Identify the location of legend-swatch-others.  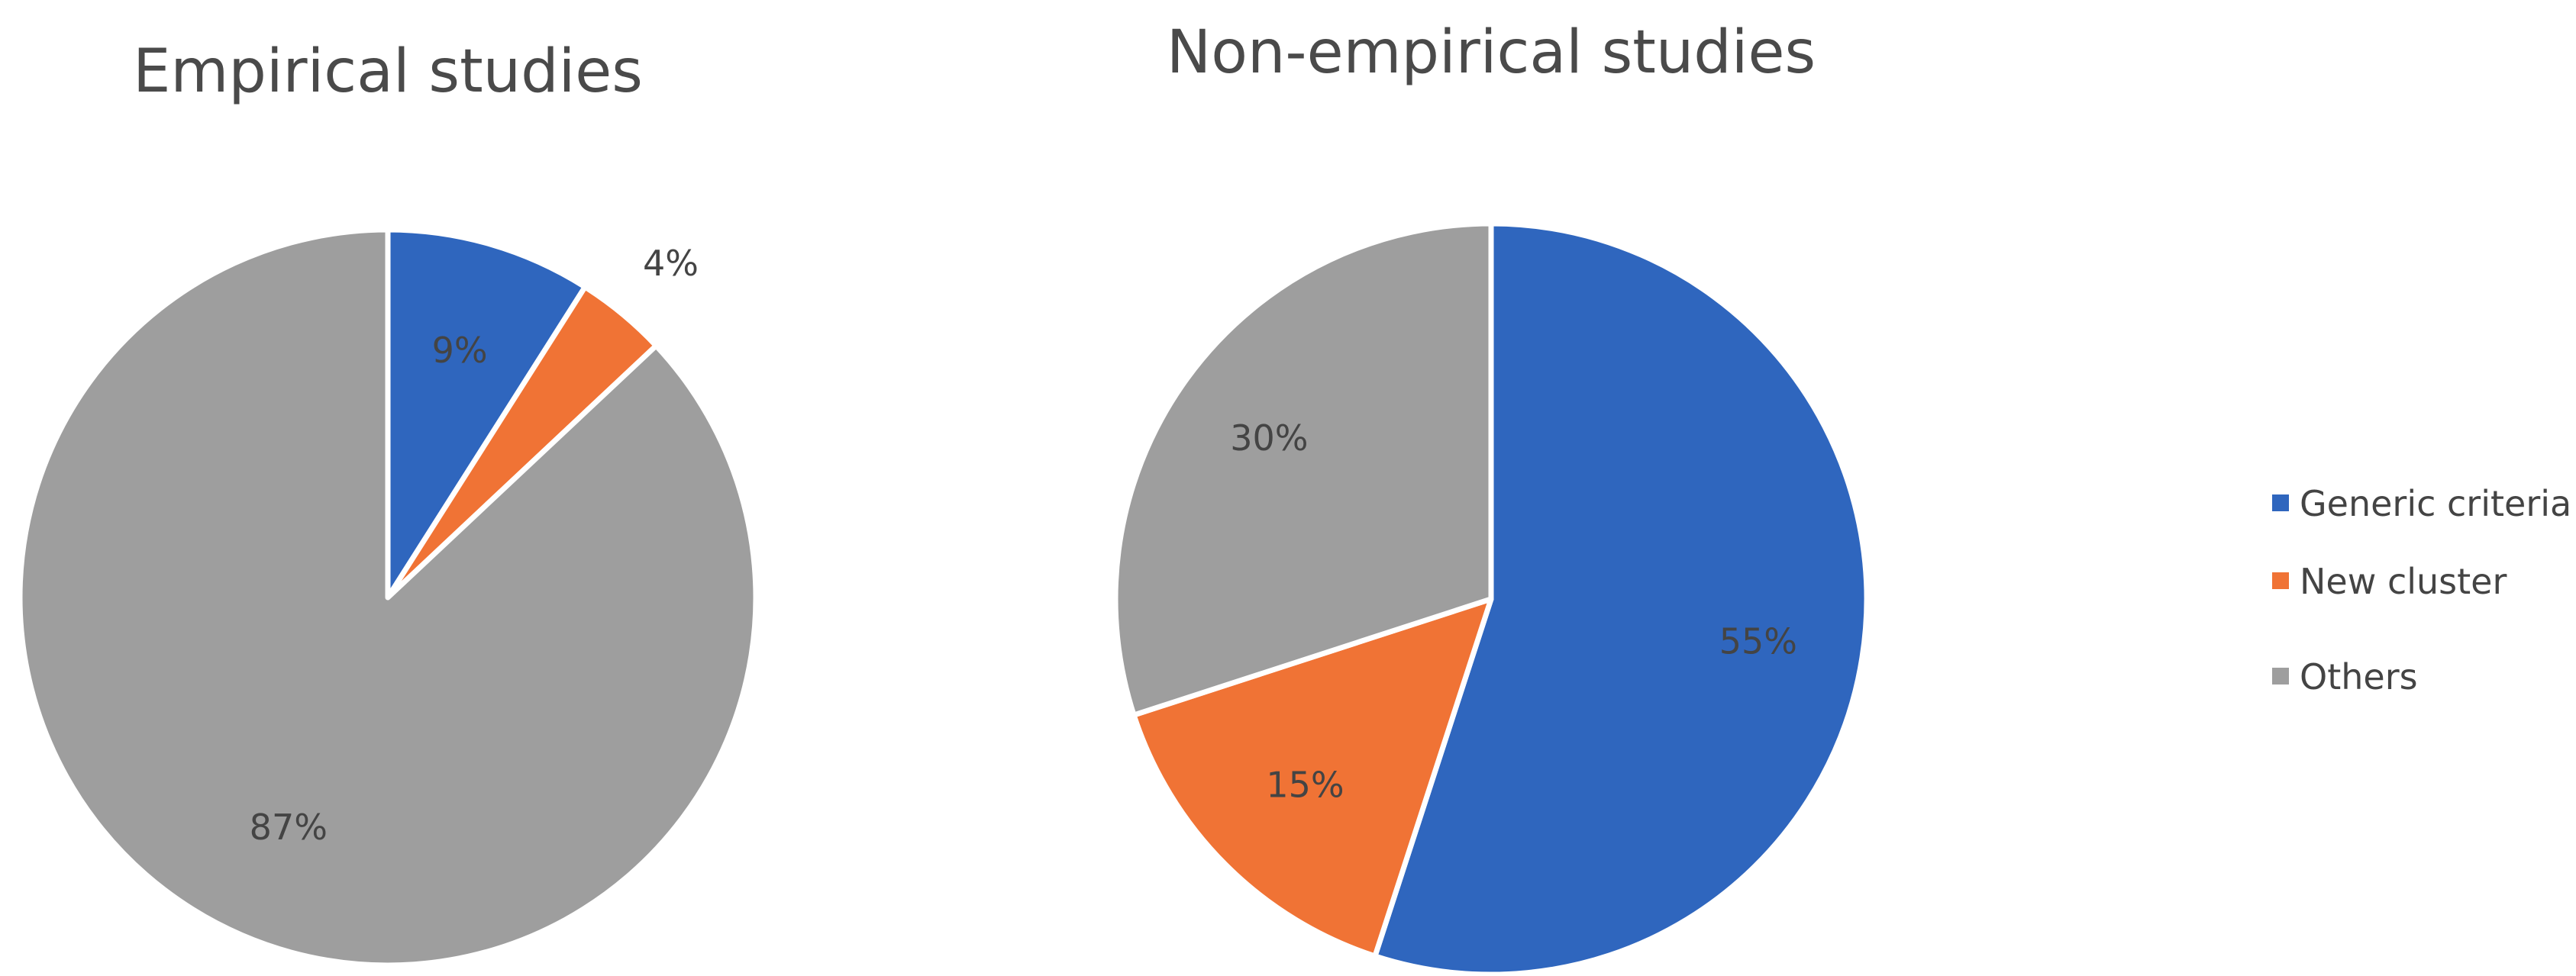
(2280, 676).